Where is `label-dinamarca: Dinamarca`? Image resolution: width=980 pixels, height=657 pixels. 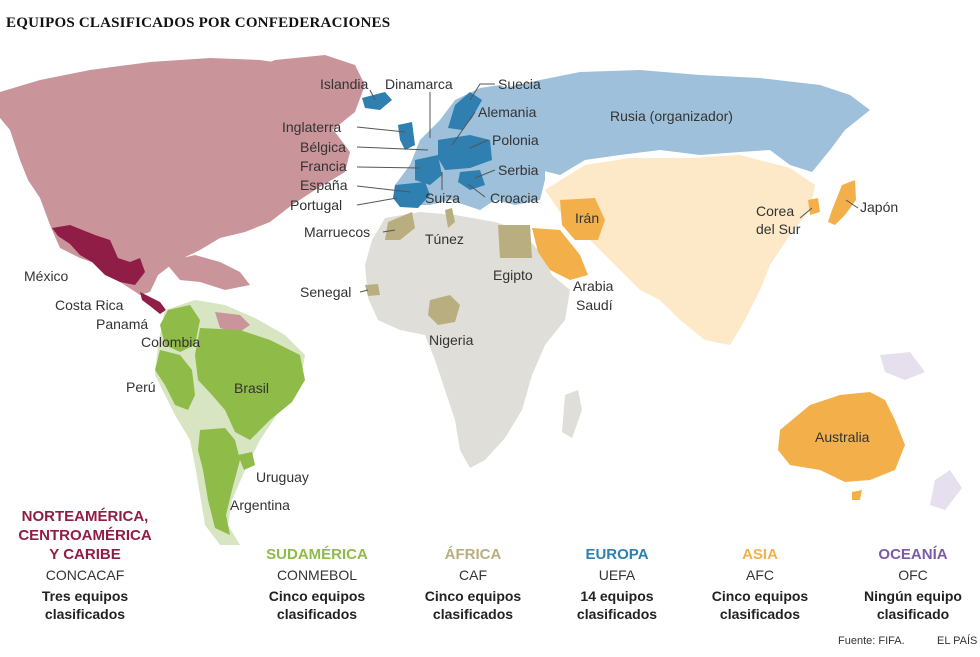 label-dinamarca: Dinamarca is located at coordinates (419, 84).